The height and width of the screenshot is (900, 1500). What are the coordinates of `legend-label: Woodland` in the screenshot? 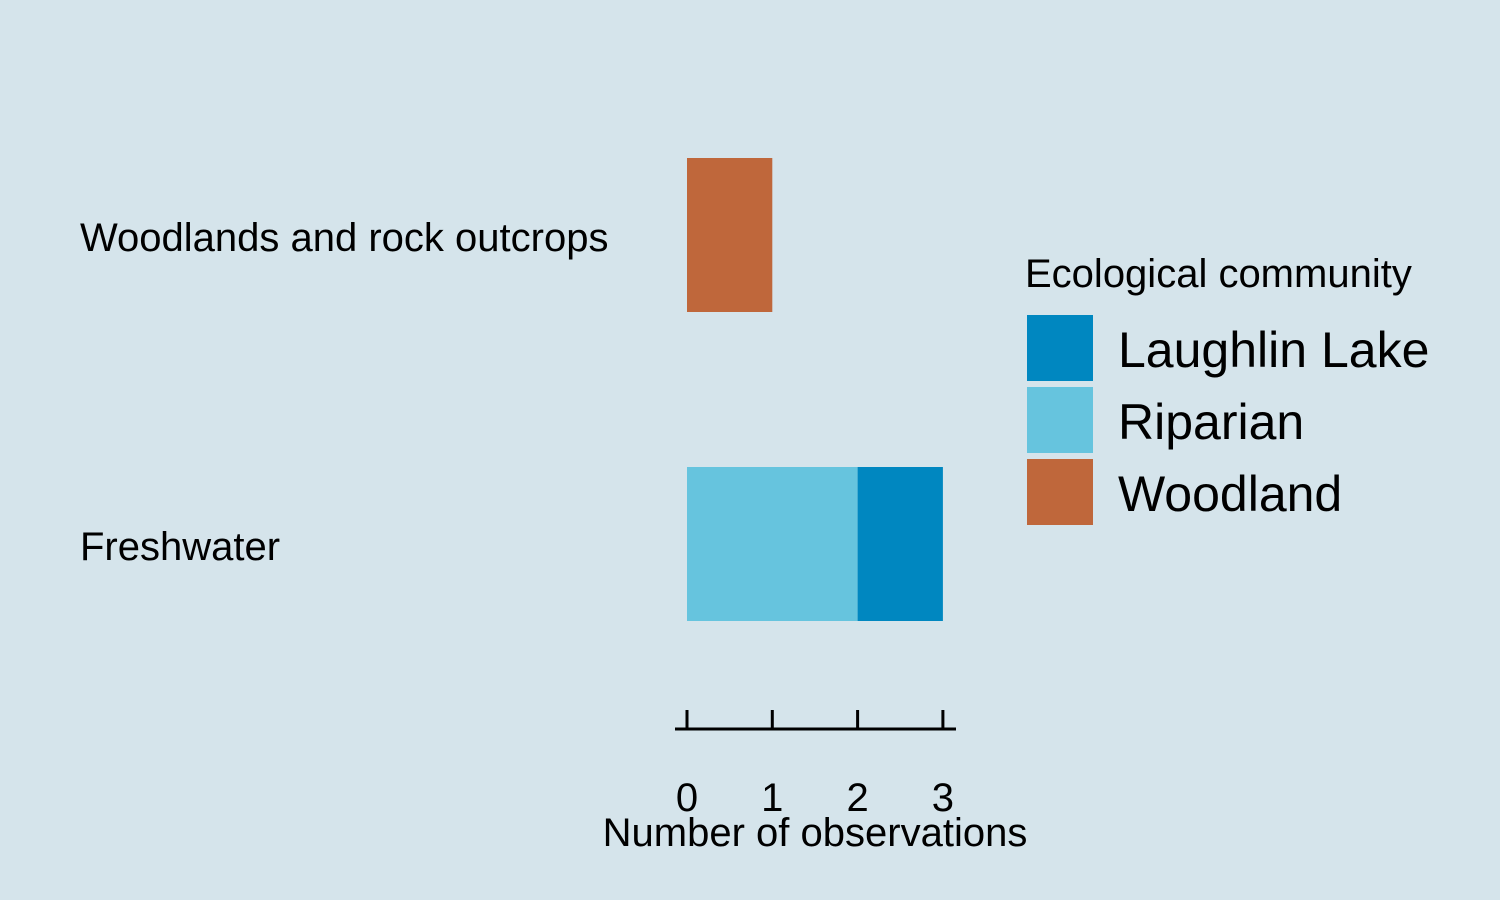 It's located at (1230, 494).